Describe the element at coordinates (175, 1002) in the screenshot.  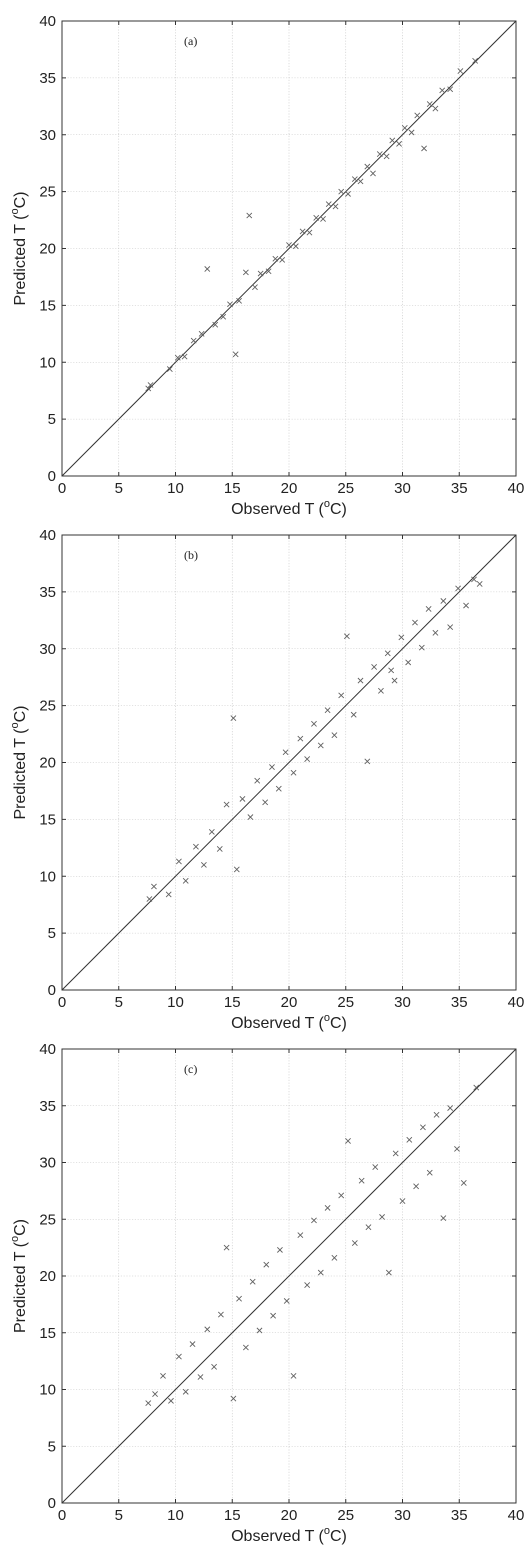
I see `x-tick-label: 10` at that location.